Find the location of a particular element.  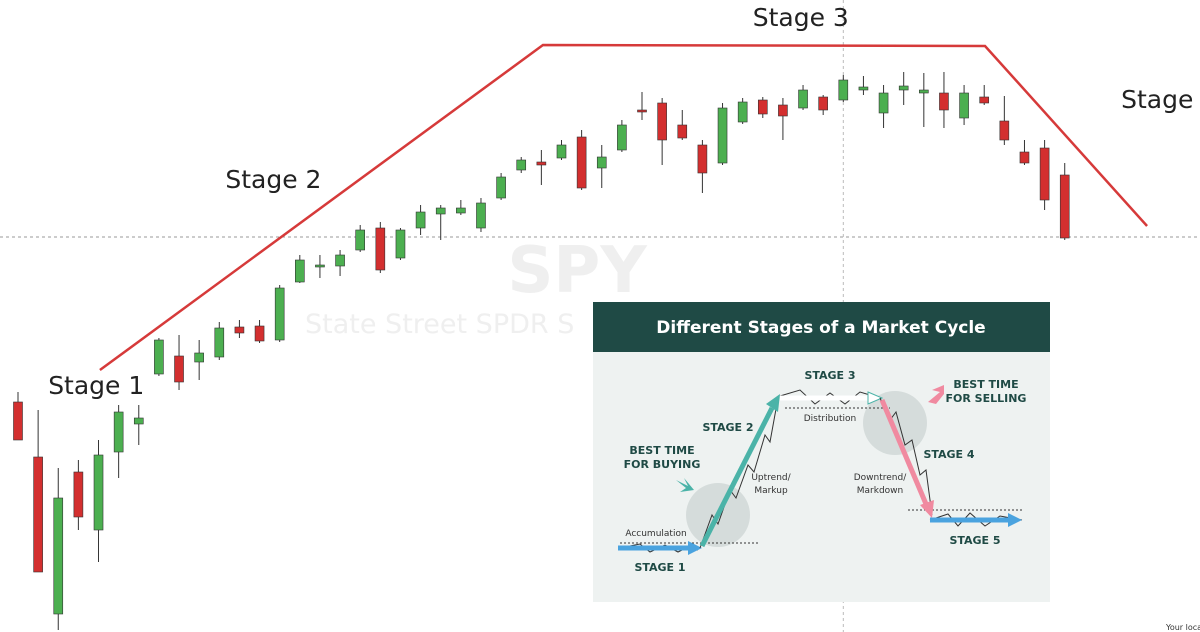

buy-note: FOR BUYING is located at coordinates (662, 464).